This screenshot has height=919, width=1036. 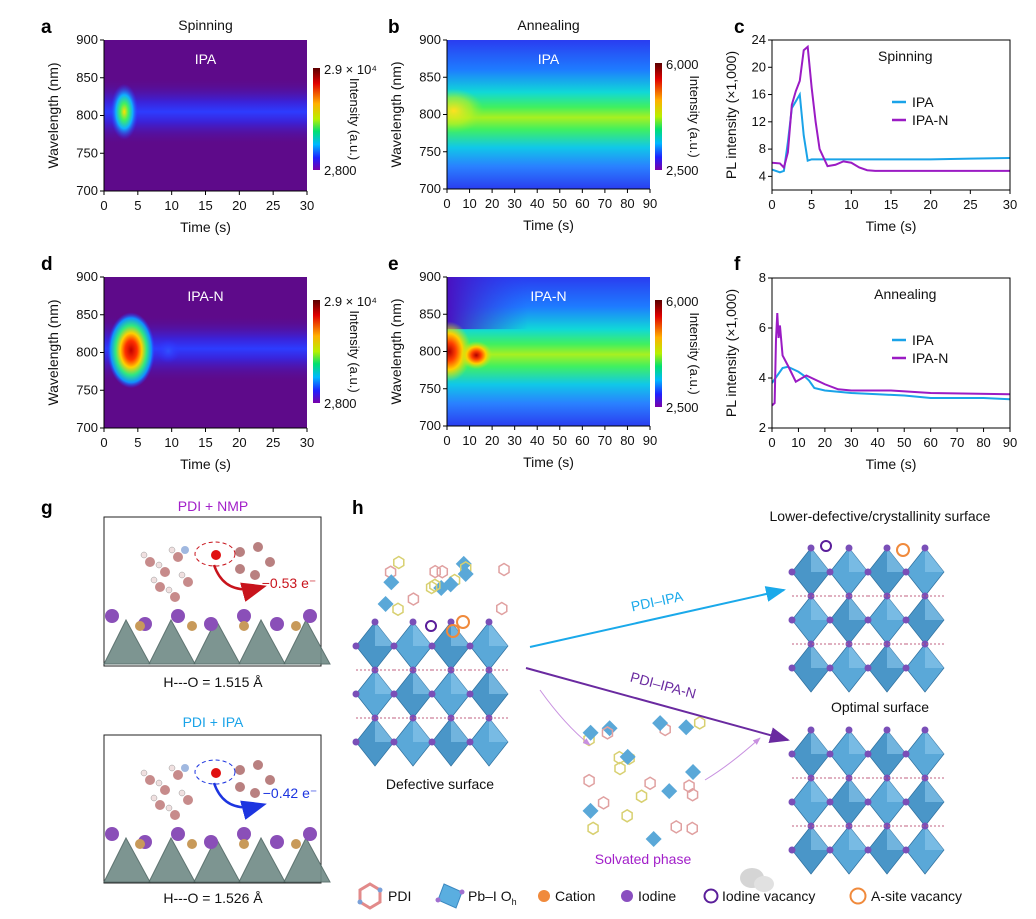 I want to click on panel-letter-e: e, so click(x=393, y=264).